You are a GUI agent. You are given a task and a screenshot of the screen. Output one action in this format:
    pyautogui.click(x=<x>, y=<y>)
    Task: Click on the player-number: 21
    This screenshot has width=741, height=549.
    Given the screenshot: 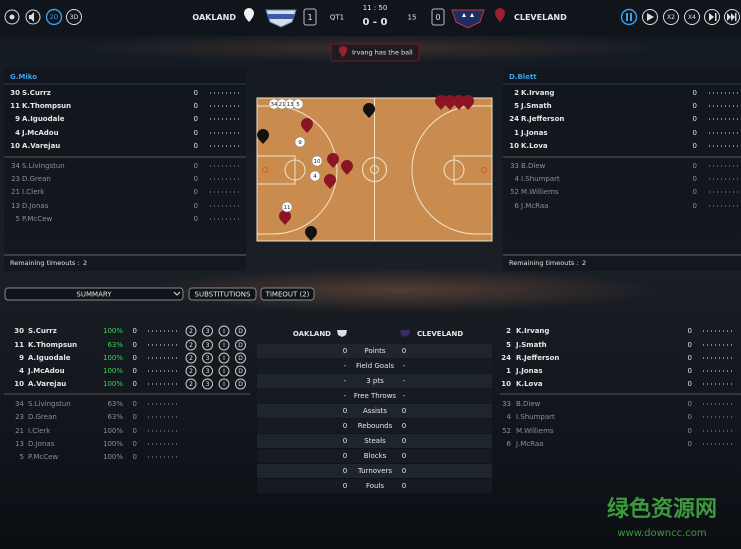 What is the action you would take?
    pyautogui.click(x=15, y=192)
    